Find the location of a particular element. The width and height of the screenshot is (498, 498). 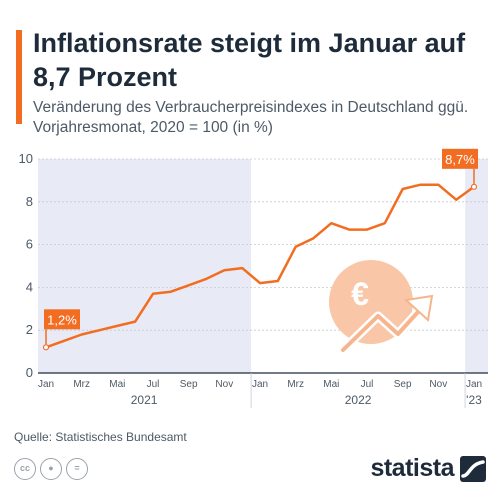

source-note: Quelle: Statistisches Bundesamt is located at coordinates (100, 437).